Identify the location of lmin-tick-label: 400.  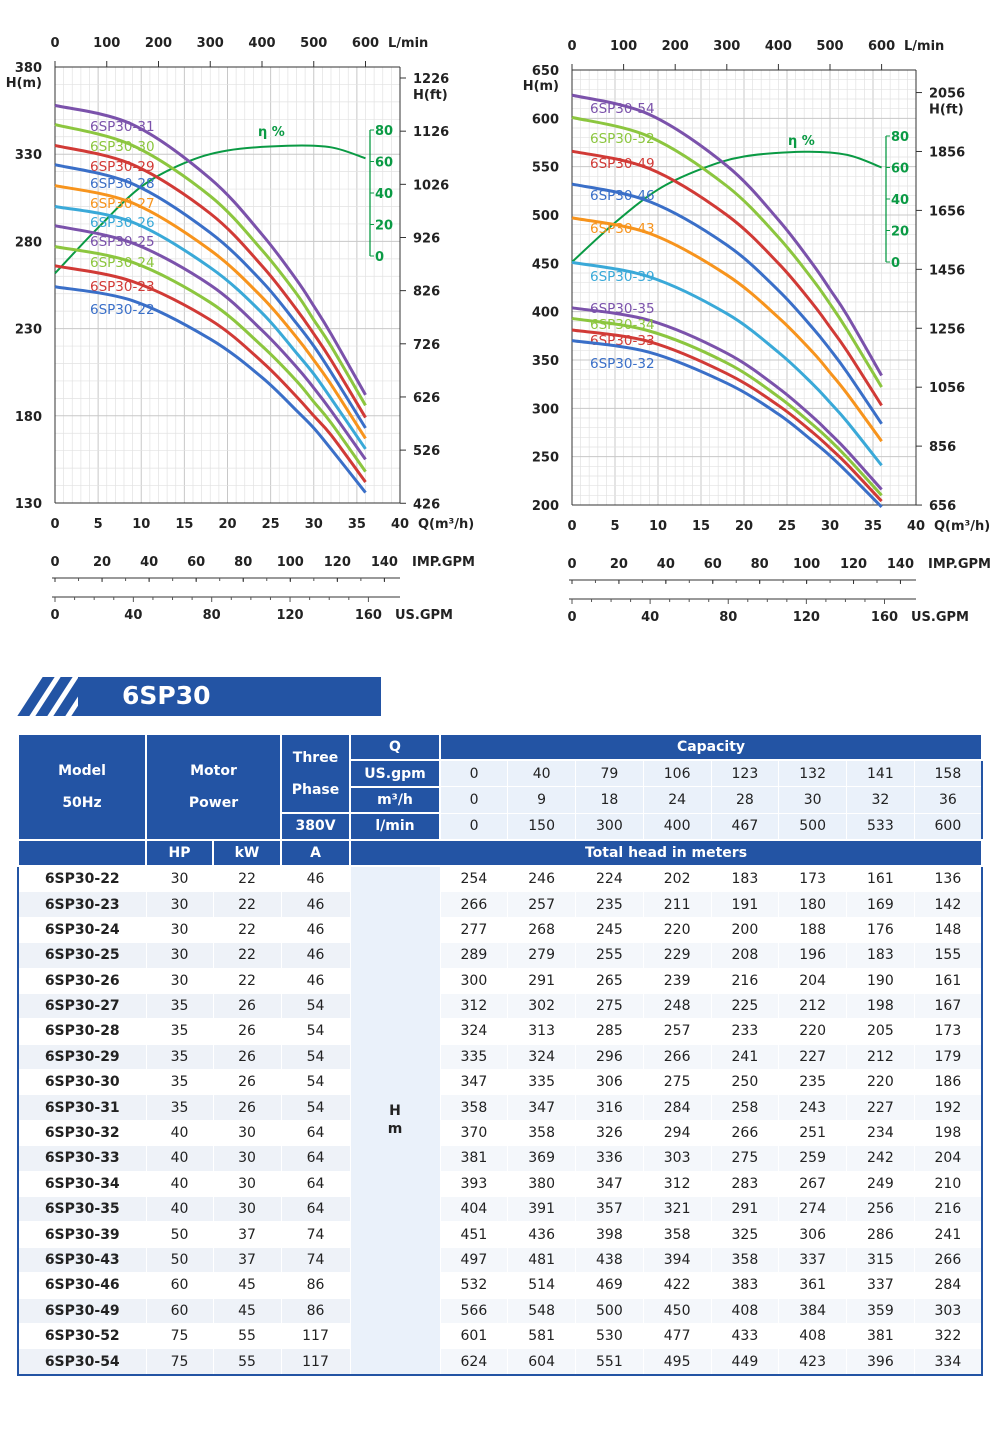
(778, 46).